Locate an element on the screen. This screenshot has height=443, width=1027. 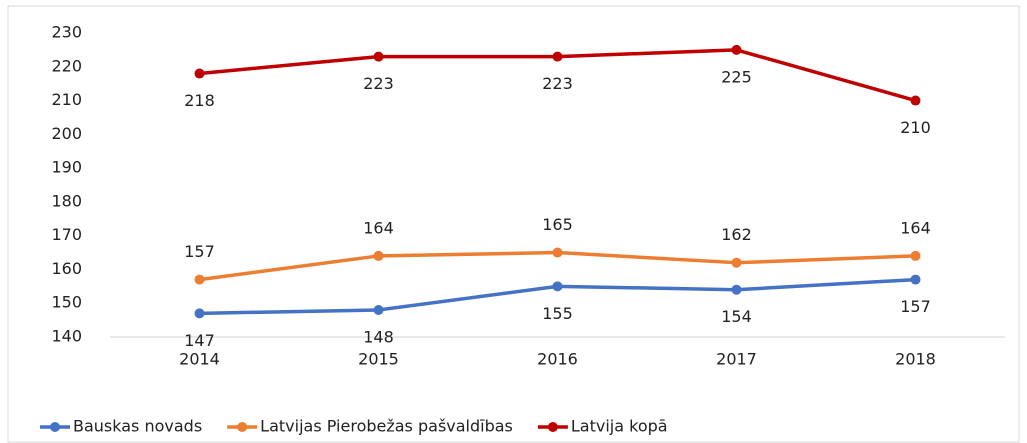
data-label: 162 is located at coordinates (736, 234).